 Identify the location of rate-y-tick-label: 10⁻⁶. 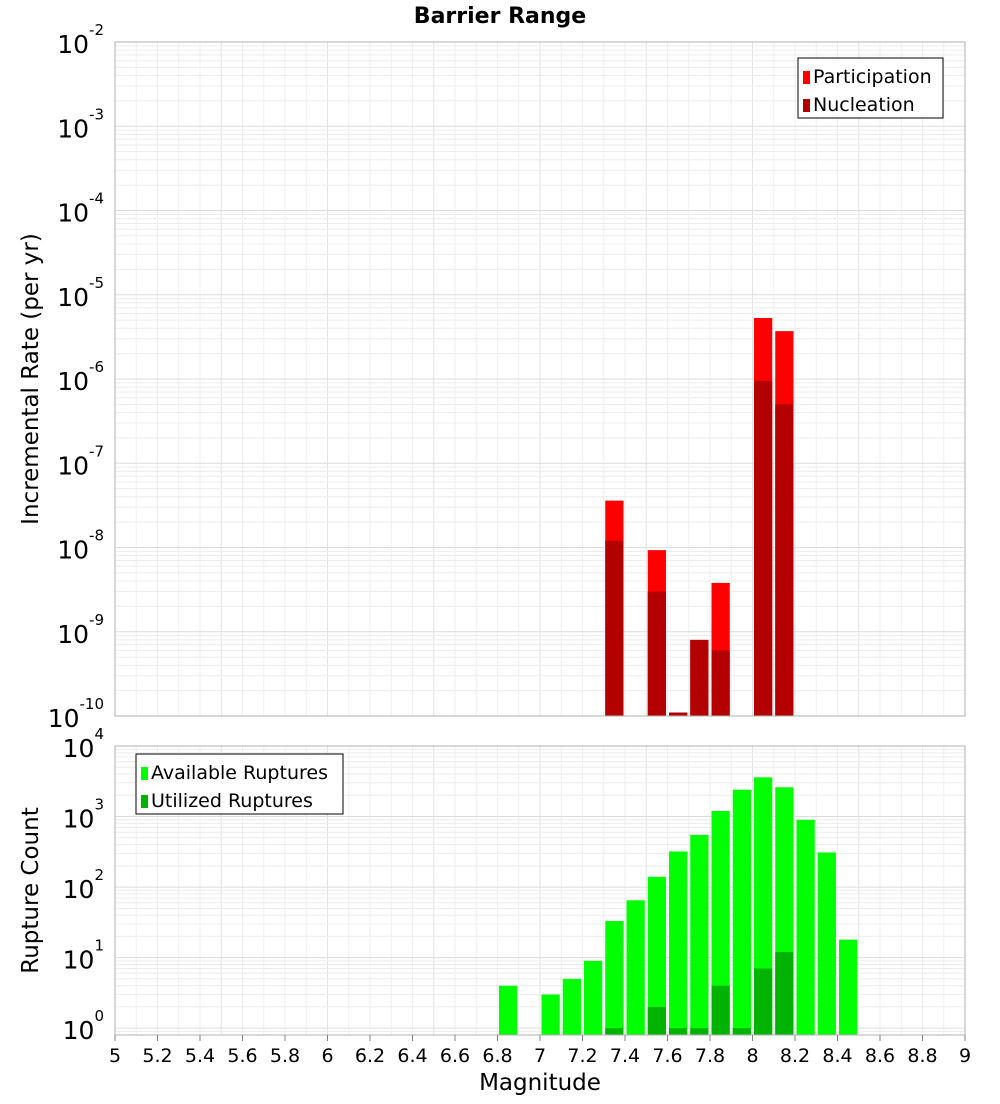
(80, 377).